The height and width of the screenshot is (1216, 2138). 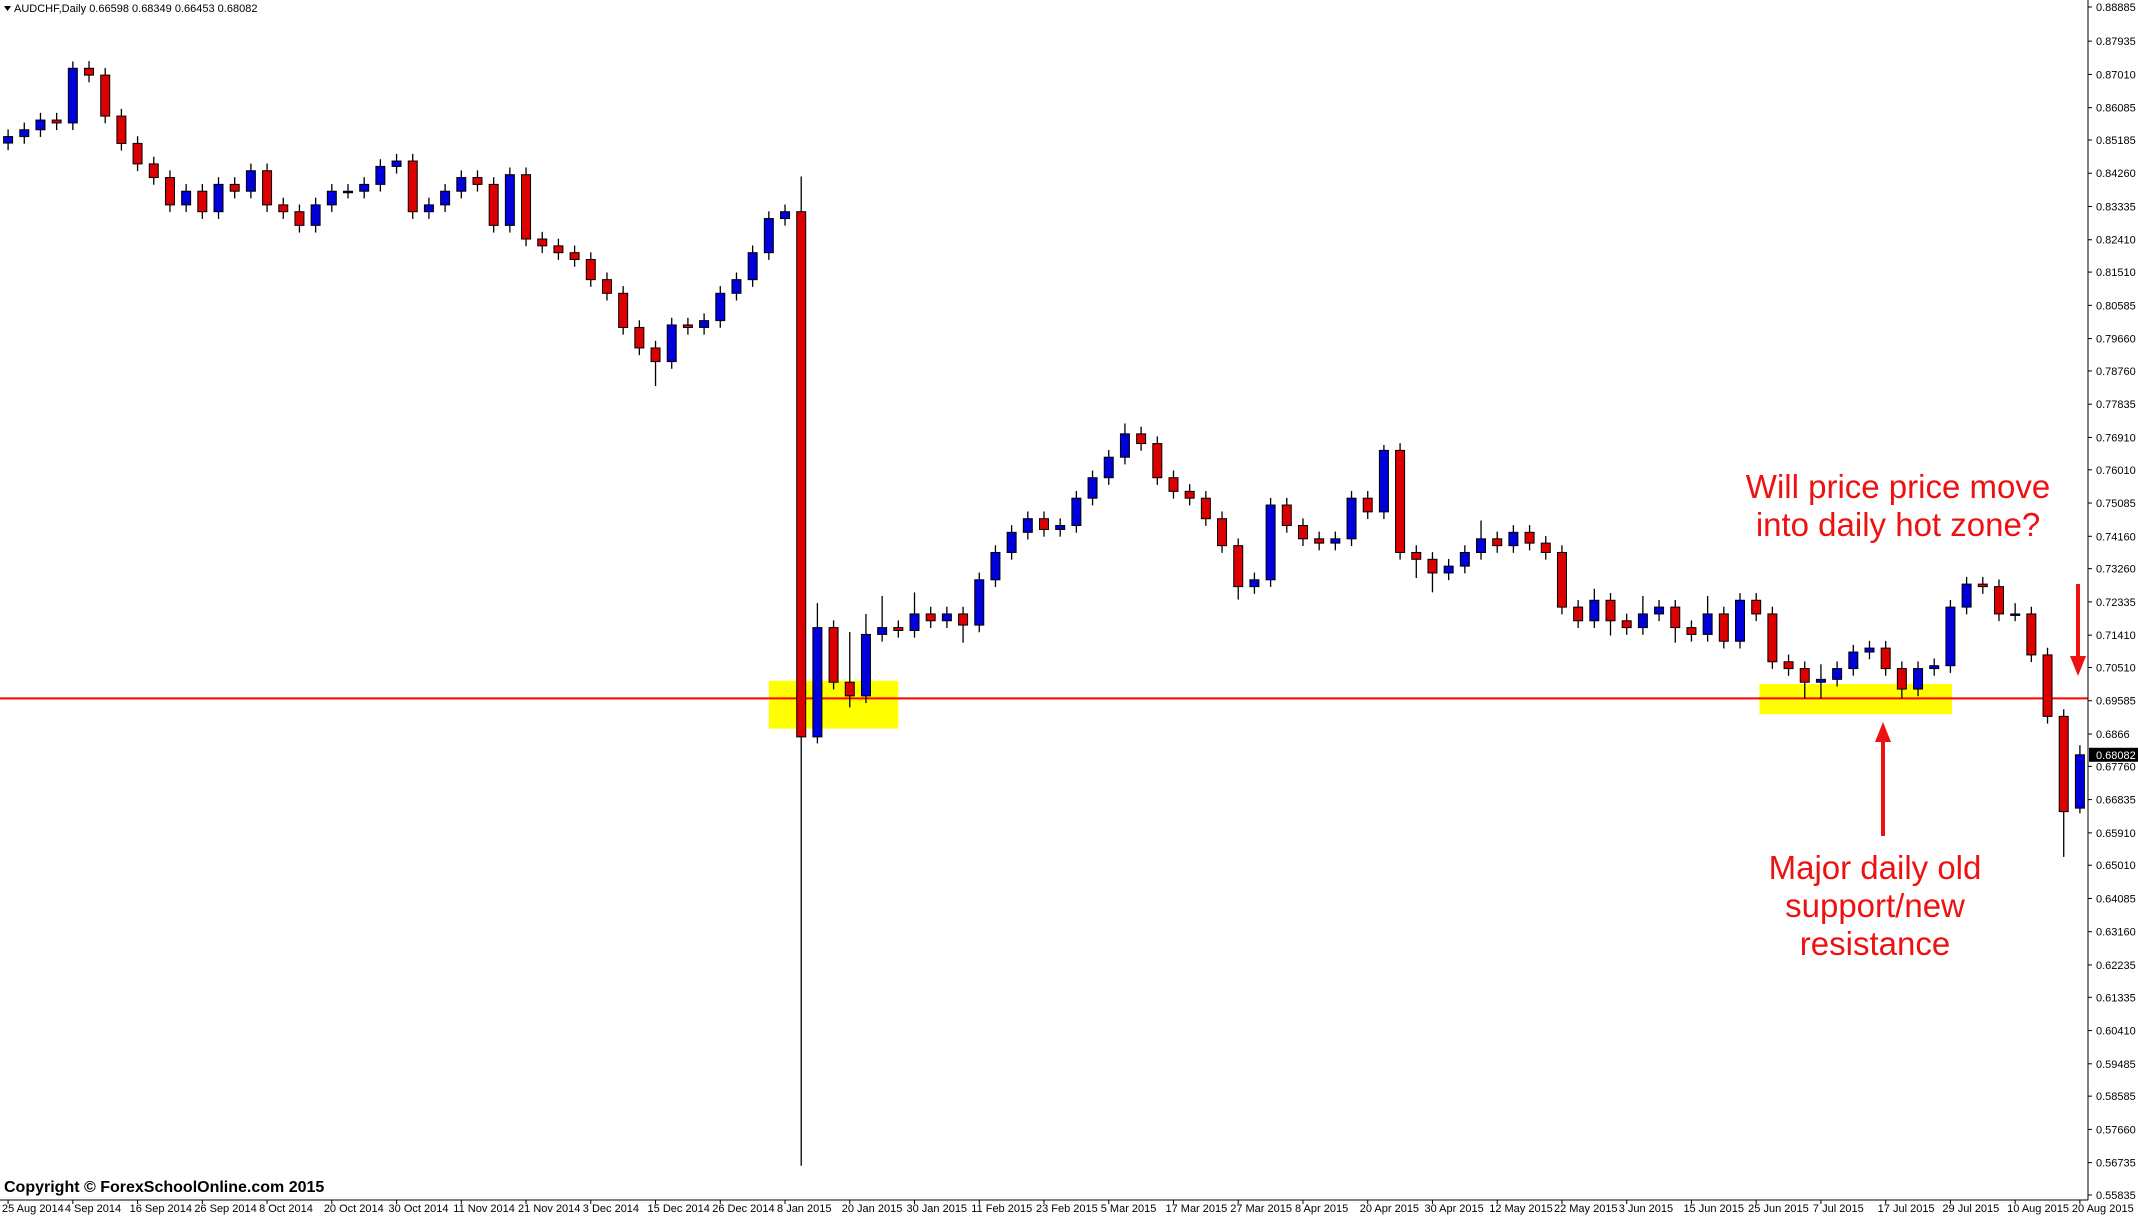 I want to click on x-tick-label: 15 Jun 2015, so click(x=1713, y=1209).